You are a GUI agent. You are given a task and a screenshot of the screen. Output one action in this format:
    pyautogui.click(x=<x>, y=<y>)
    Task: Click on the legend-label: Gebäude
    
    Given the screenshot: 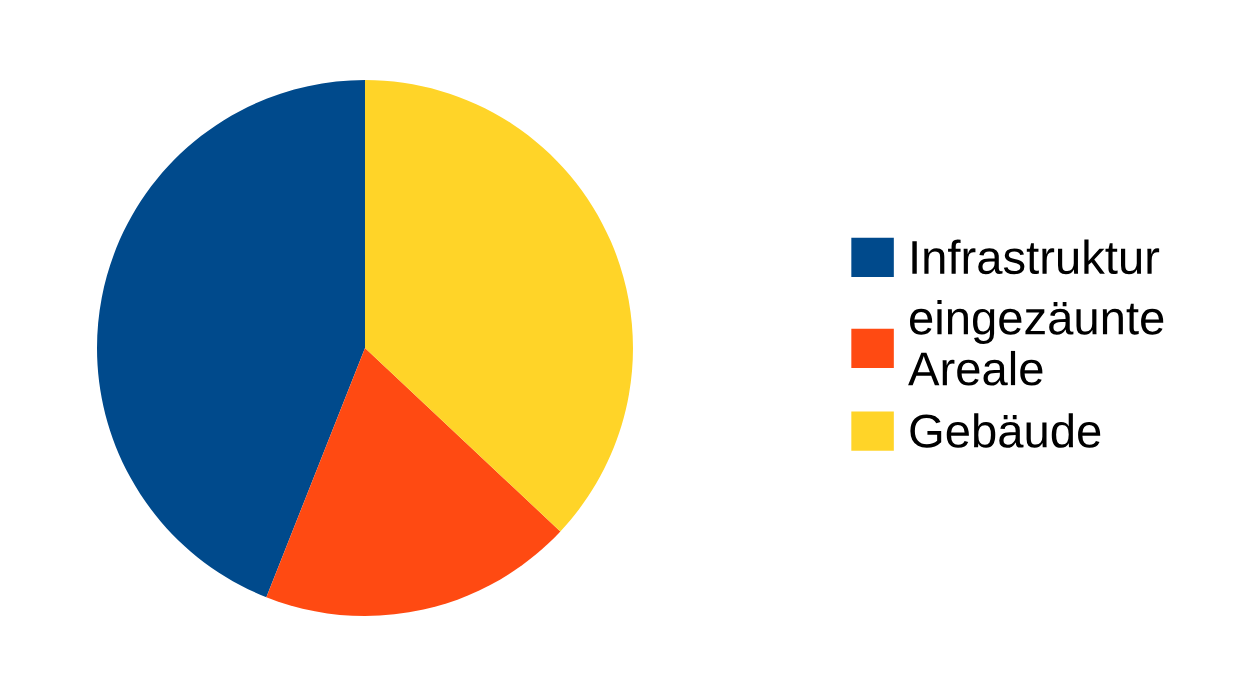 What is the action you would take?
    pyautogui.click(x=1005, y=430)
    